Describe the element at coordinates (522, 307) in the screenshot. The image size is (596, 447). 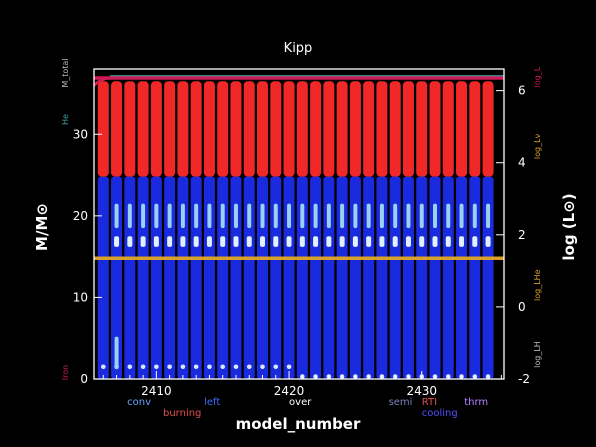
I see `y-right-tick-label: 0` at that location.